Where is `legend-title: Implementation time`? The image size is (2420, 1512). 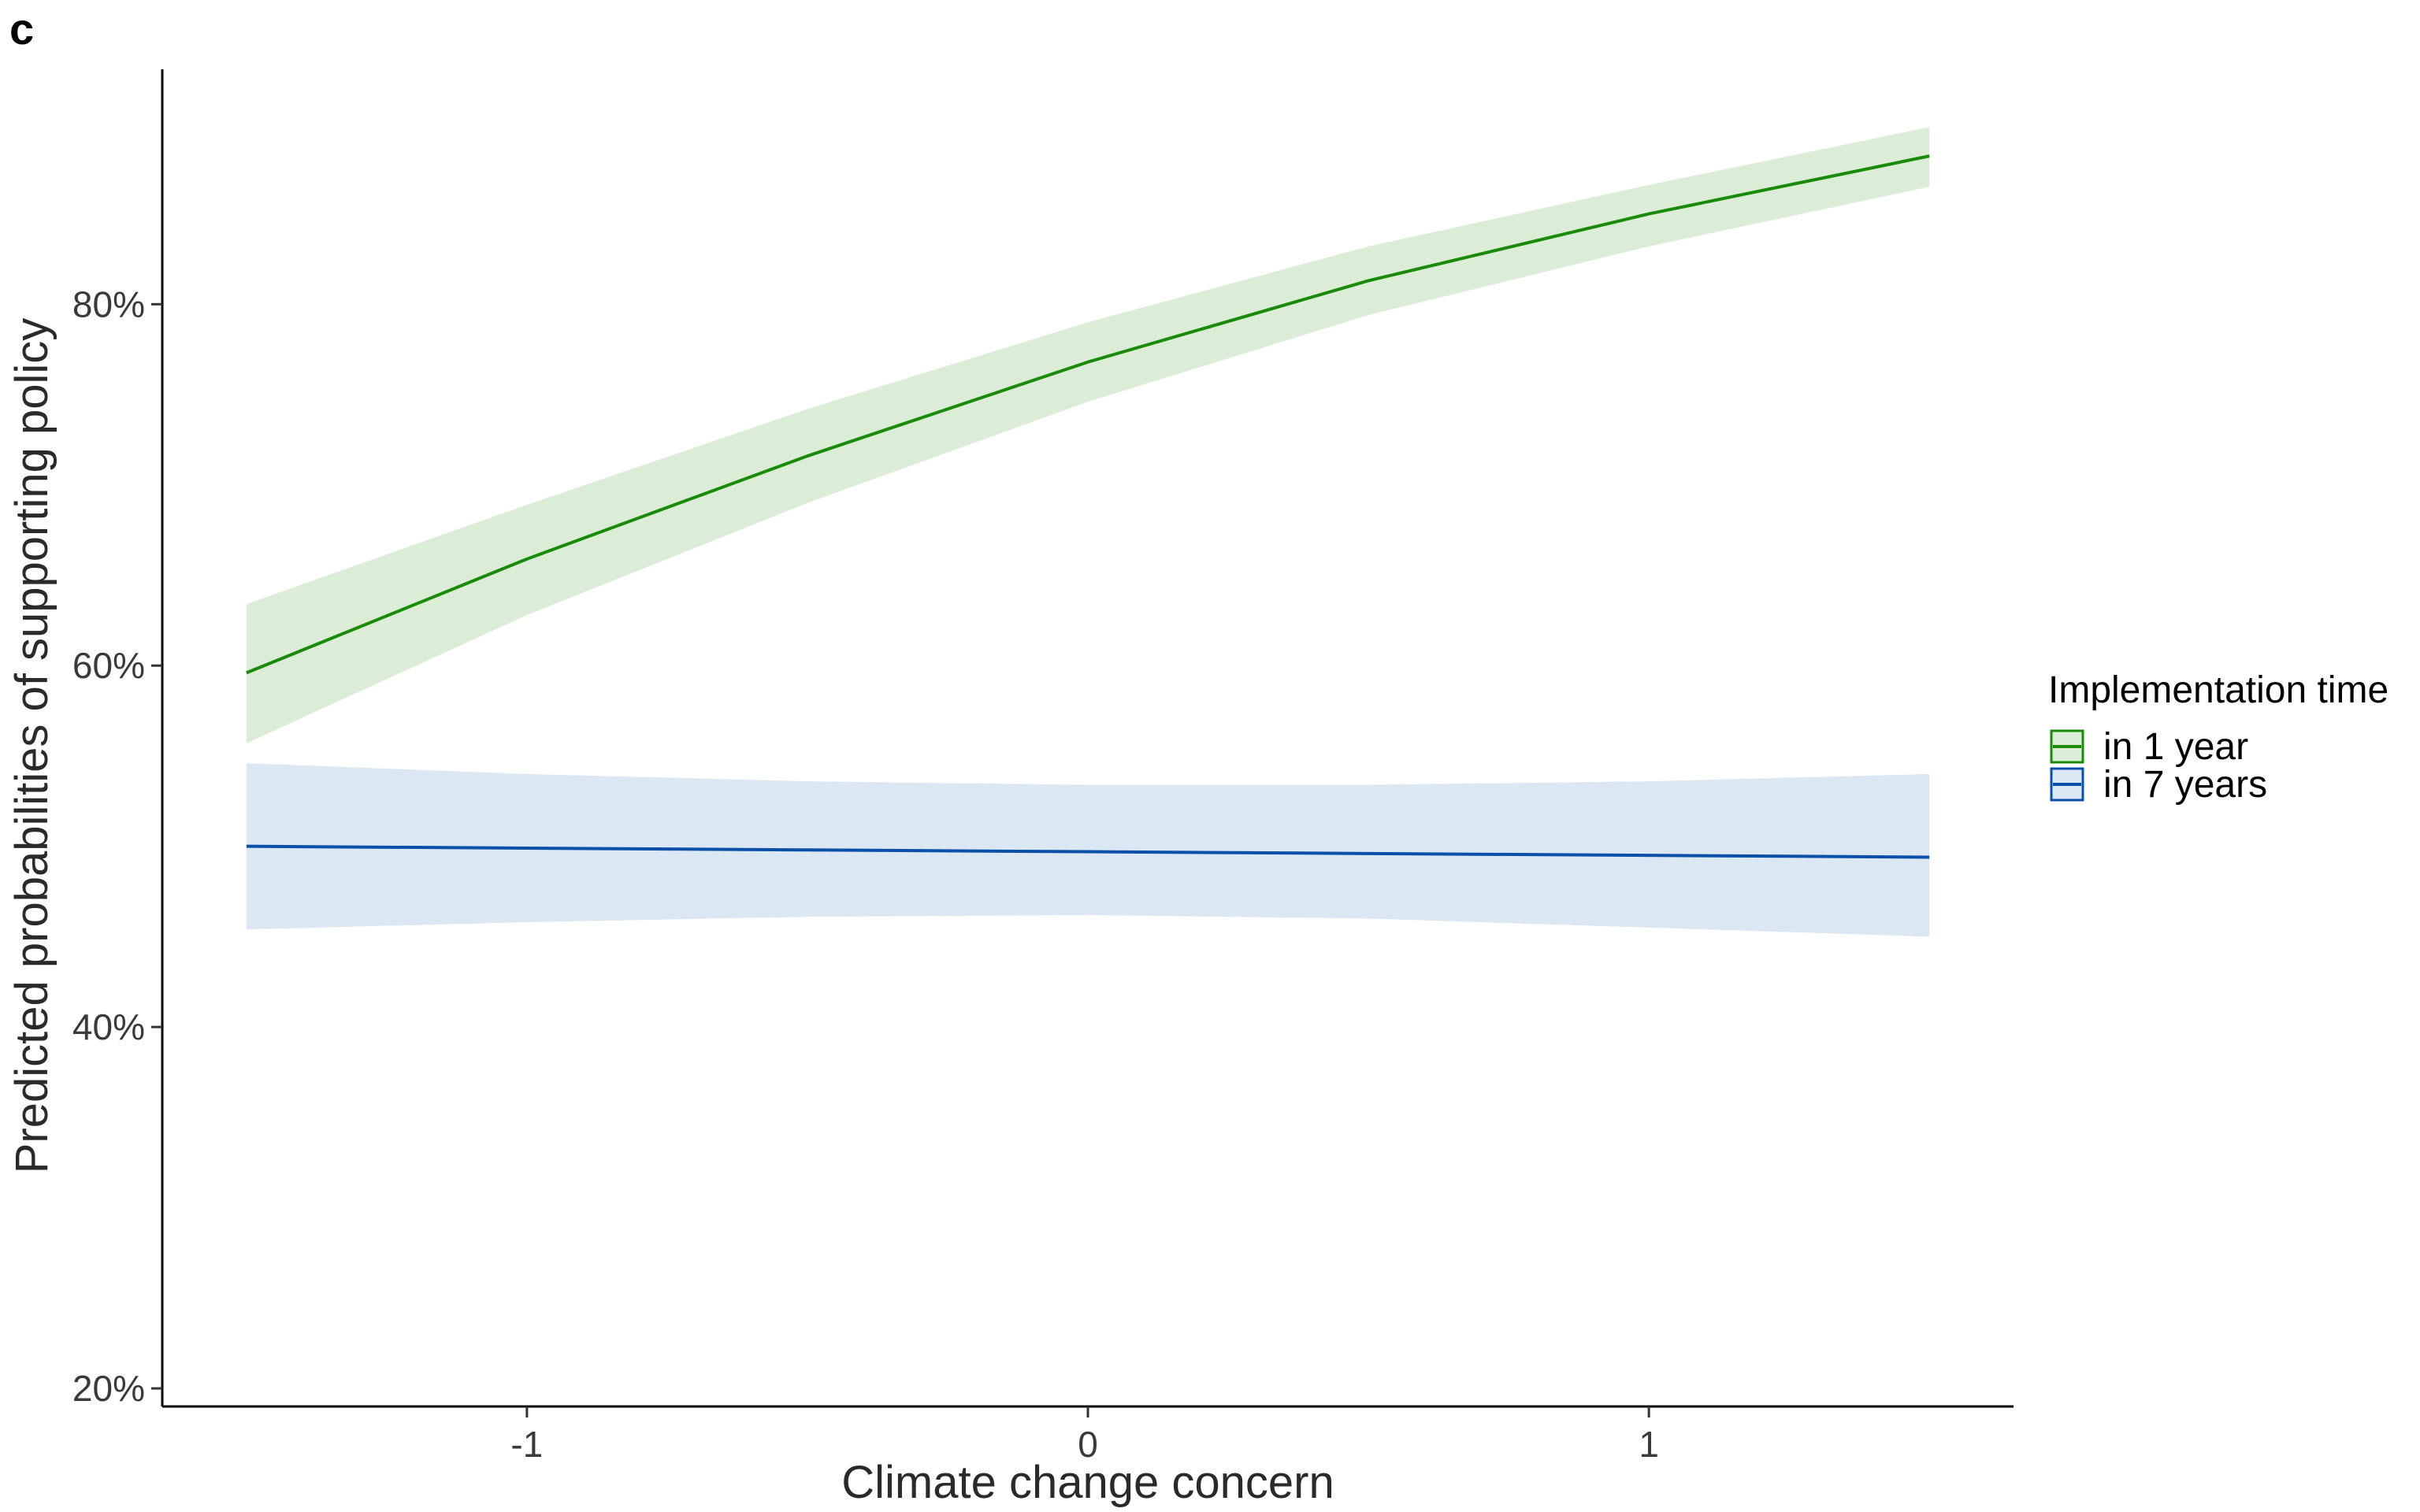
legend-title: Implementation time is located at coordinates (2218, 690).